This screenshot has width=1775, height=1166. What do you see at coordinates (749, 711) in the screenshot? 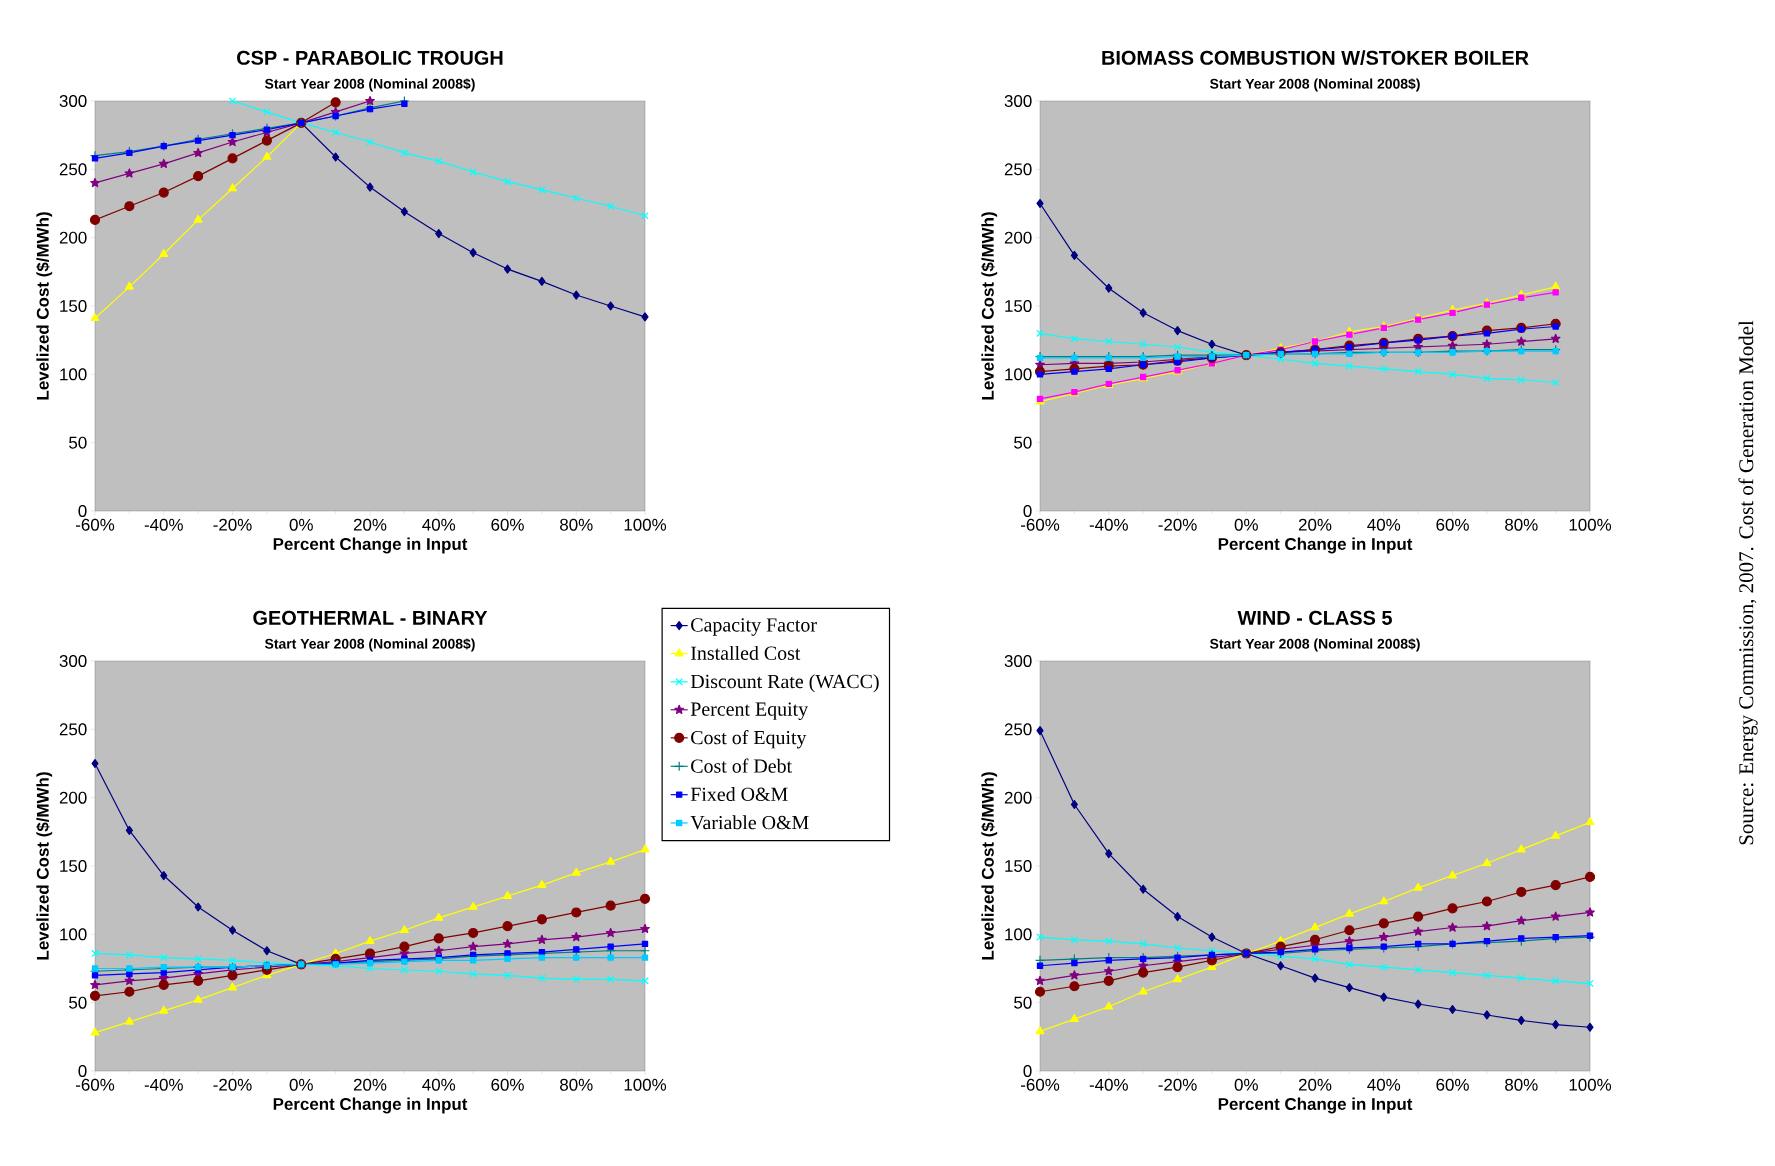
I see `legend-label: Percent Equity` at bounding box center [749, 711].